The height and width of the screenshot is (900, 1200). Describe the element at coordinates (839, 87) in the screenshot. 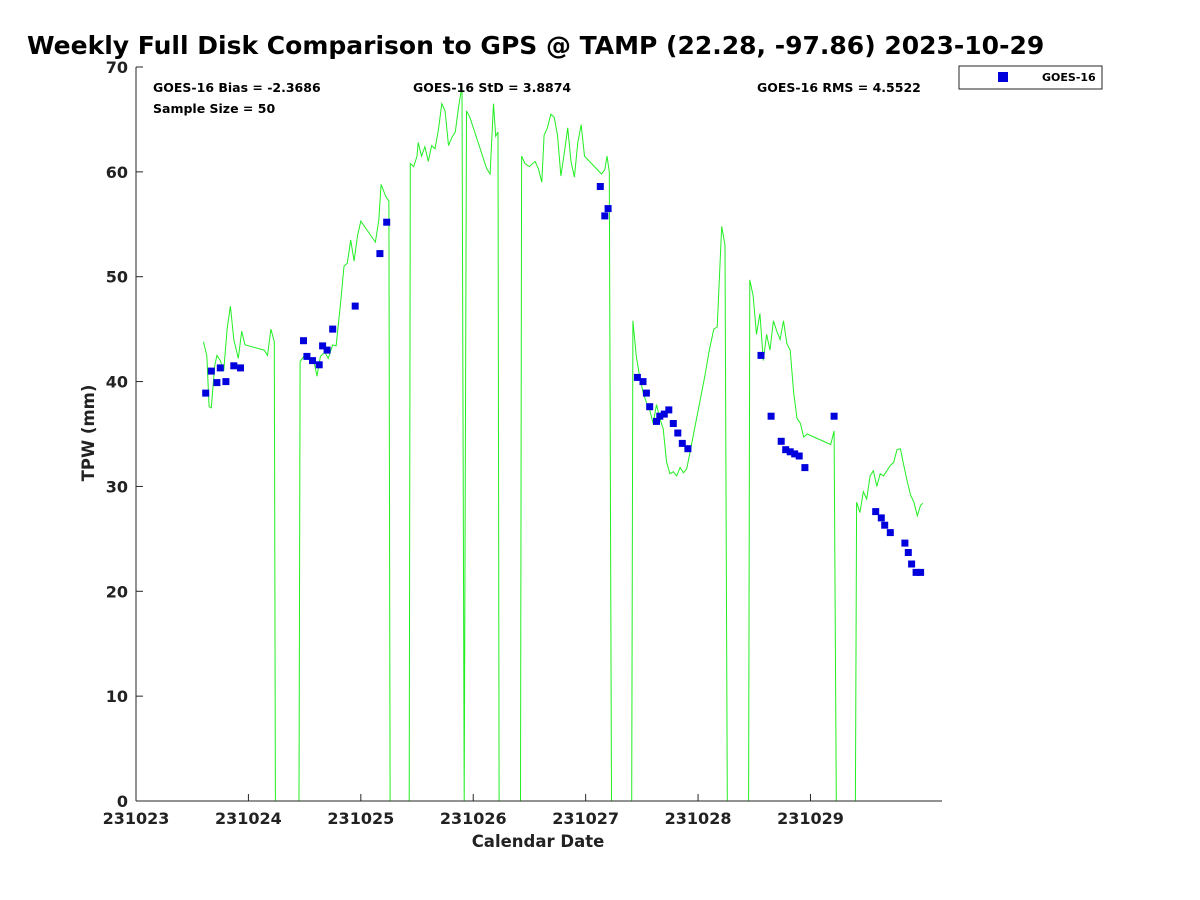

I see `stat-rms: GOES-16 RMS = 4.5522` at that location.